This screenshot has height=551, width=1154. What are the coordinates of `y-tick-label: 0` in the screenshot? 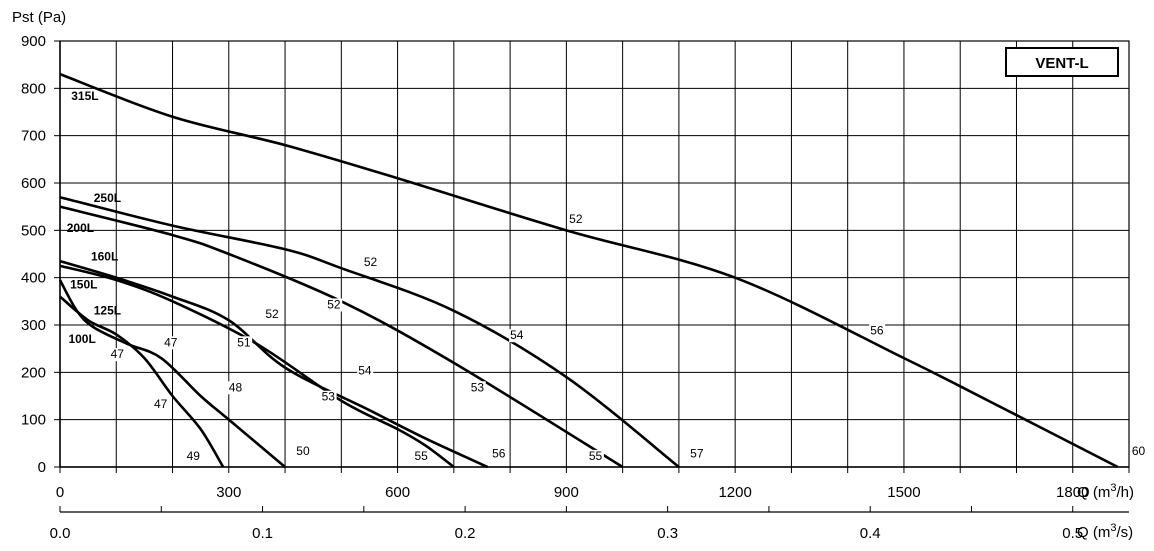 It's located at (42, 467).